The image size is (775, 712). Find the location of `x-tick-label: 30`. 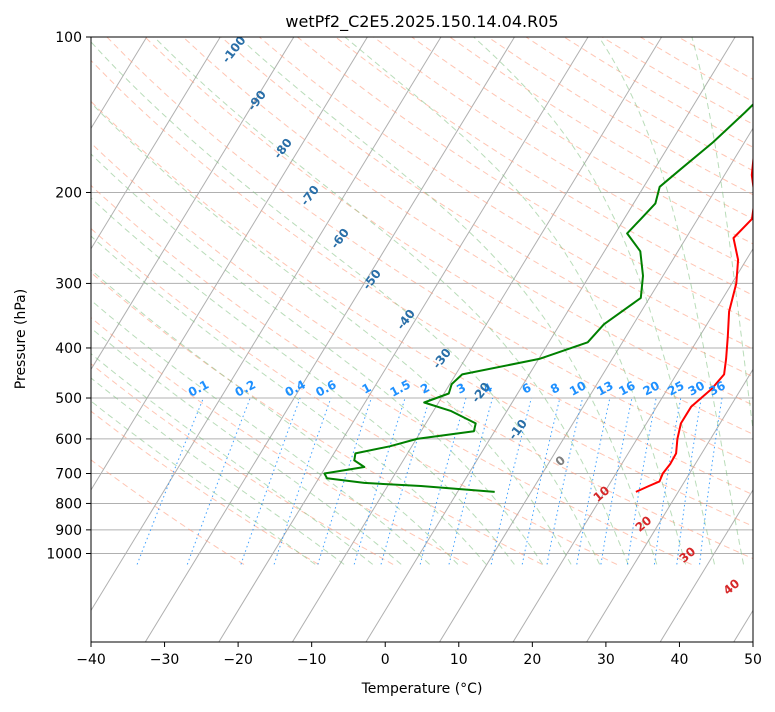

x-tick-label: 30 is located at coordinates (606, 660).